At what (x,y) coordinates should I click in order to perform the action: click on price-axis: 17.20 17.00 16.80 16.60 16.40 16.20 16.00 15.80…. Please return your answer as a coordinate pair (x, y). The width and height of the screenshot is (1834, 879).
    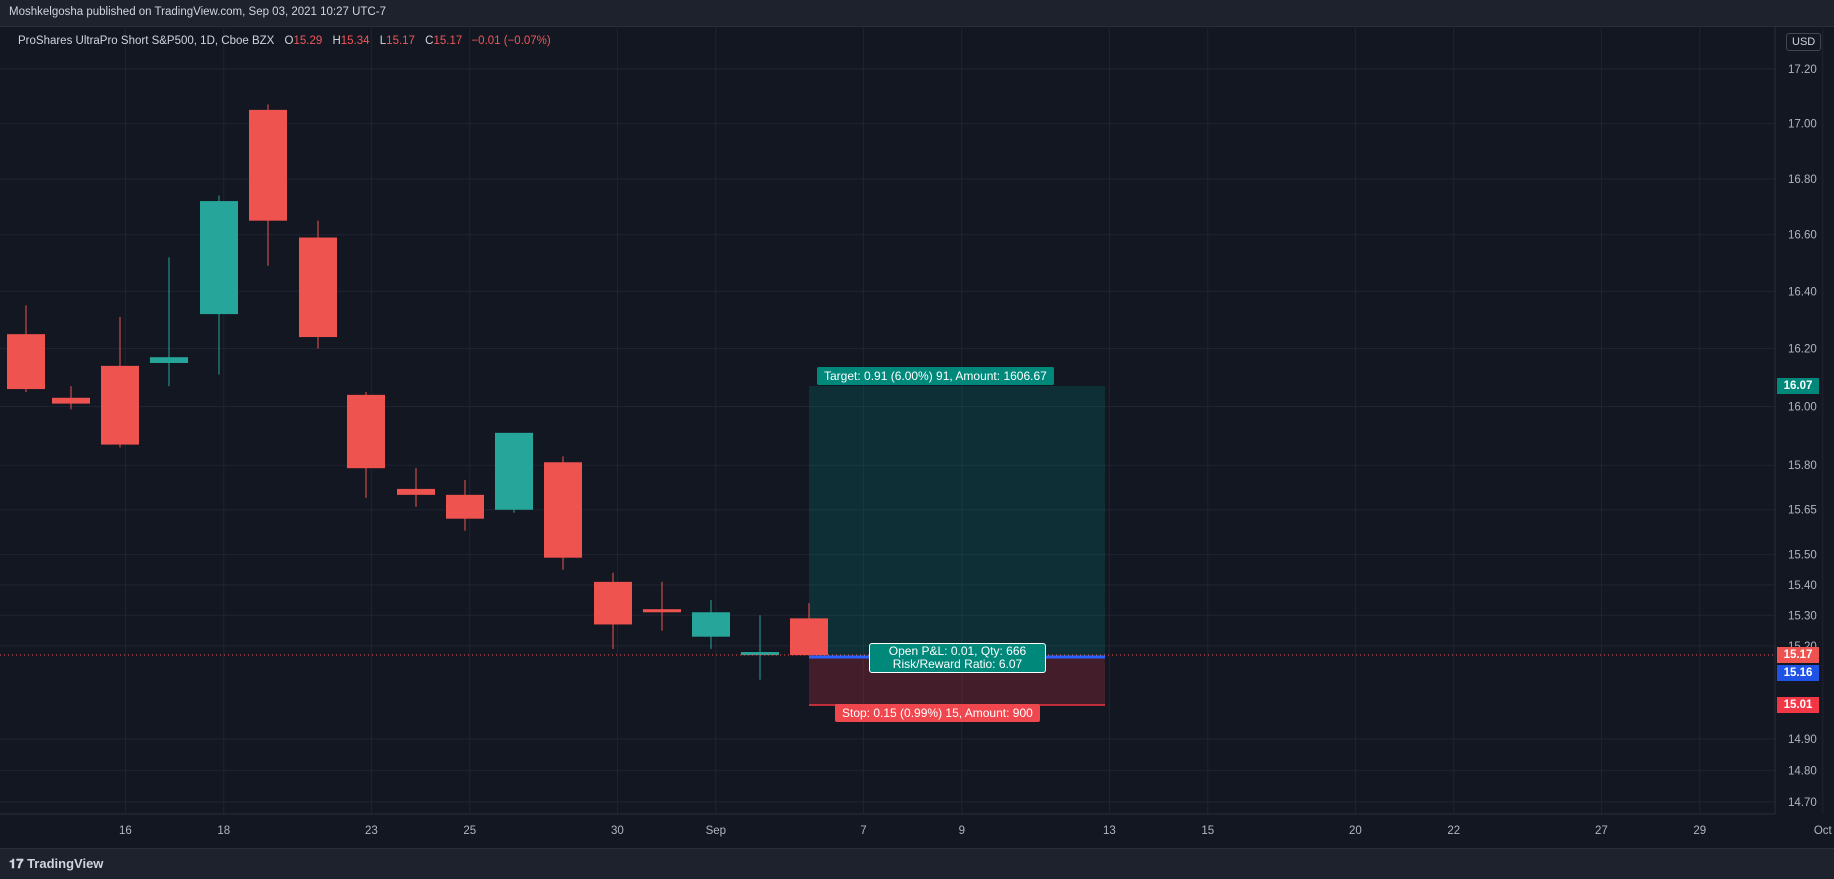
    Looking at the image, I should click on (1802, 436).